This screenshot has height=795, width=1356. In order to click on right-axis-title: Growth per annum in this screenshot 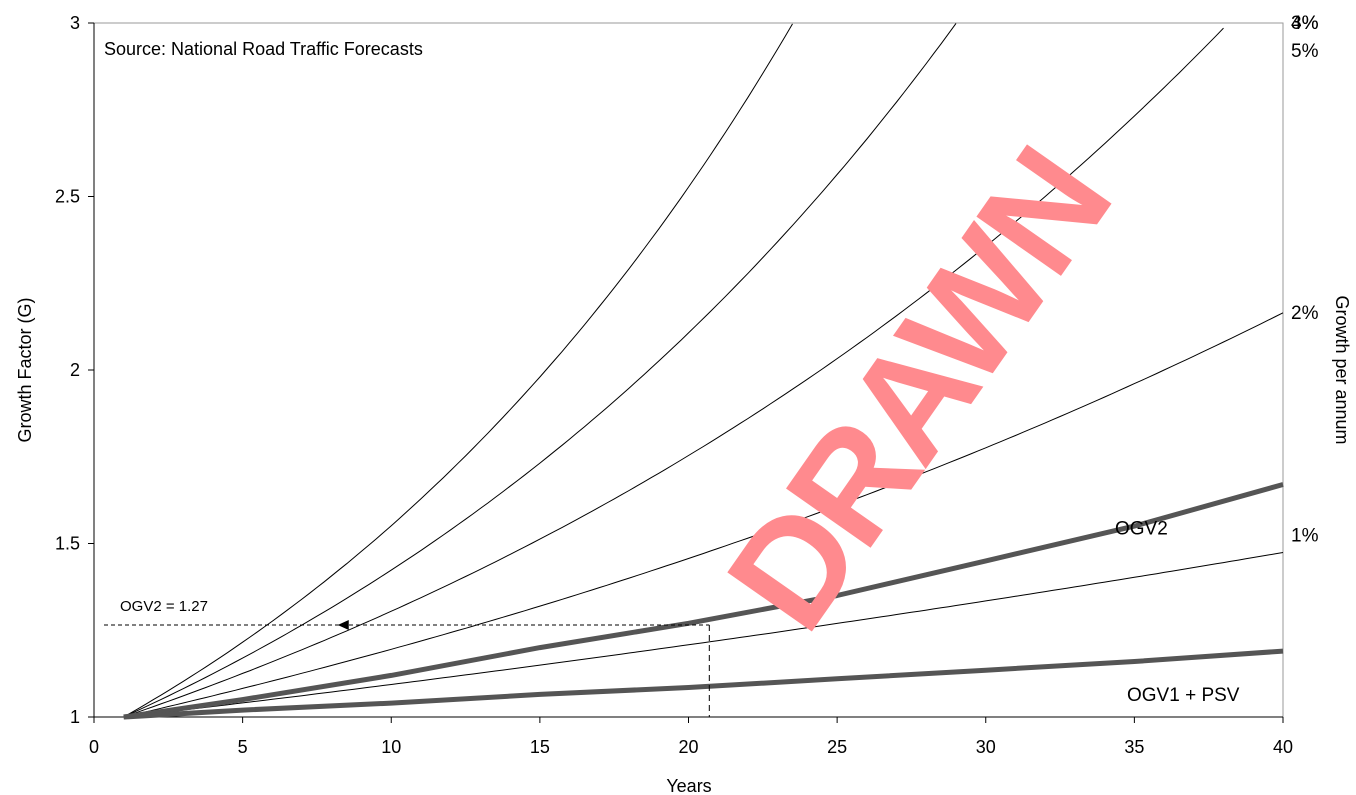, I will do `click(1342, 369)`.